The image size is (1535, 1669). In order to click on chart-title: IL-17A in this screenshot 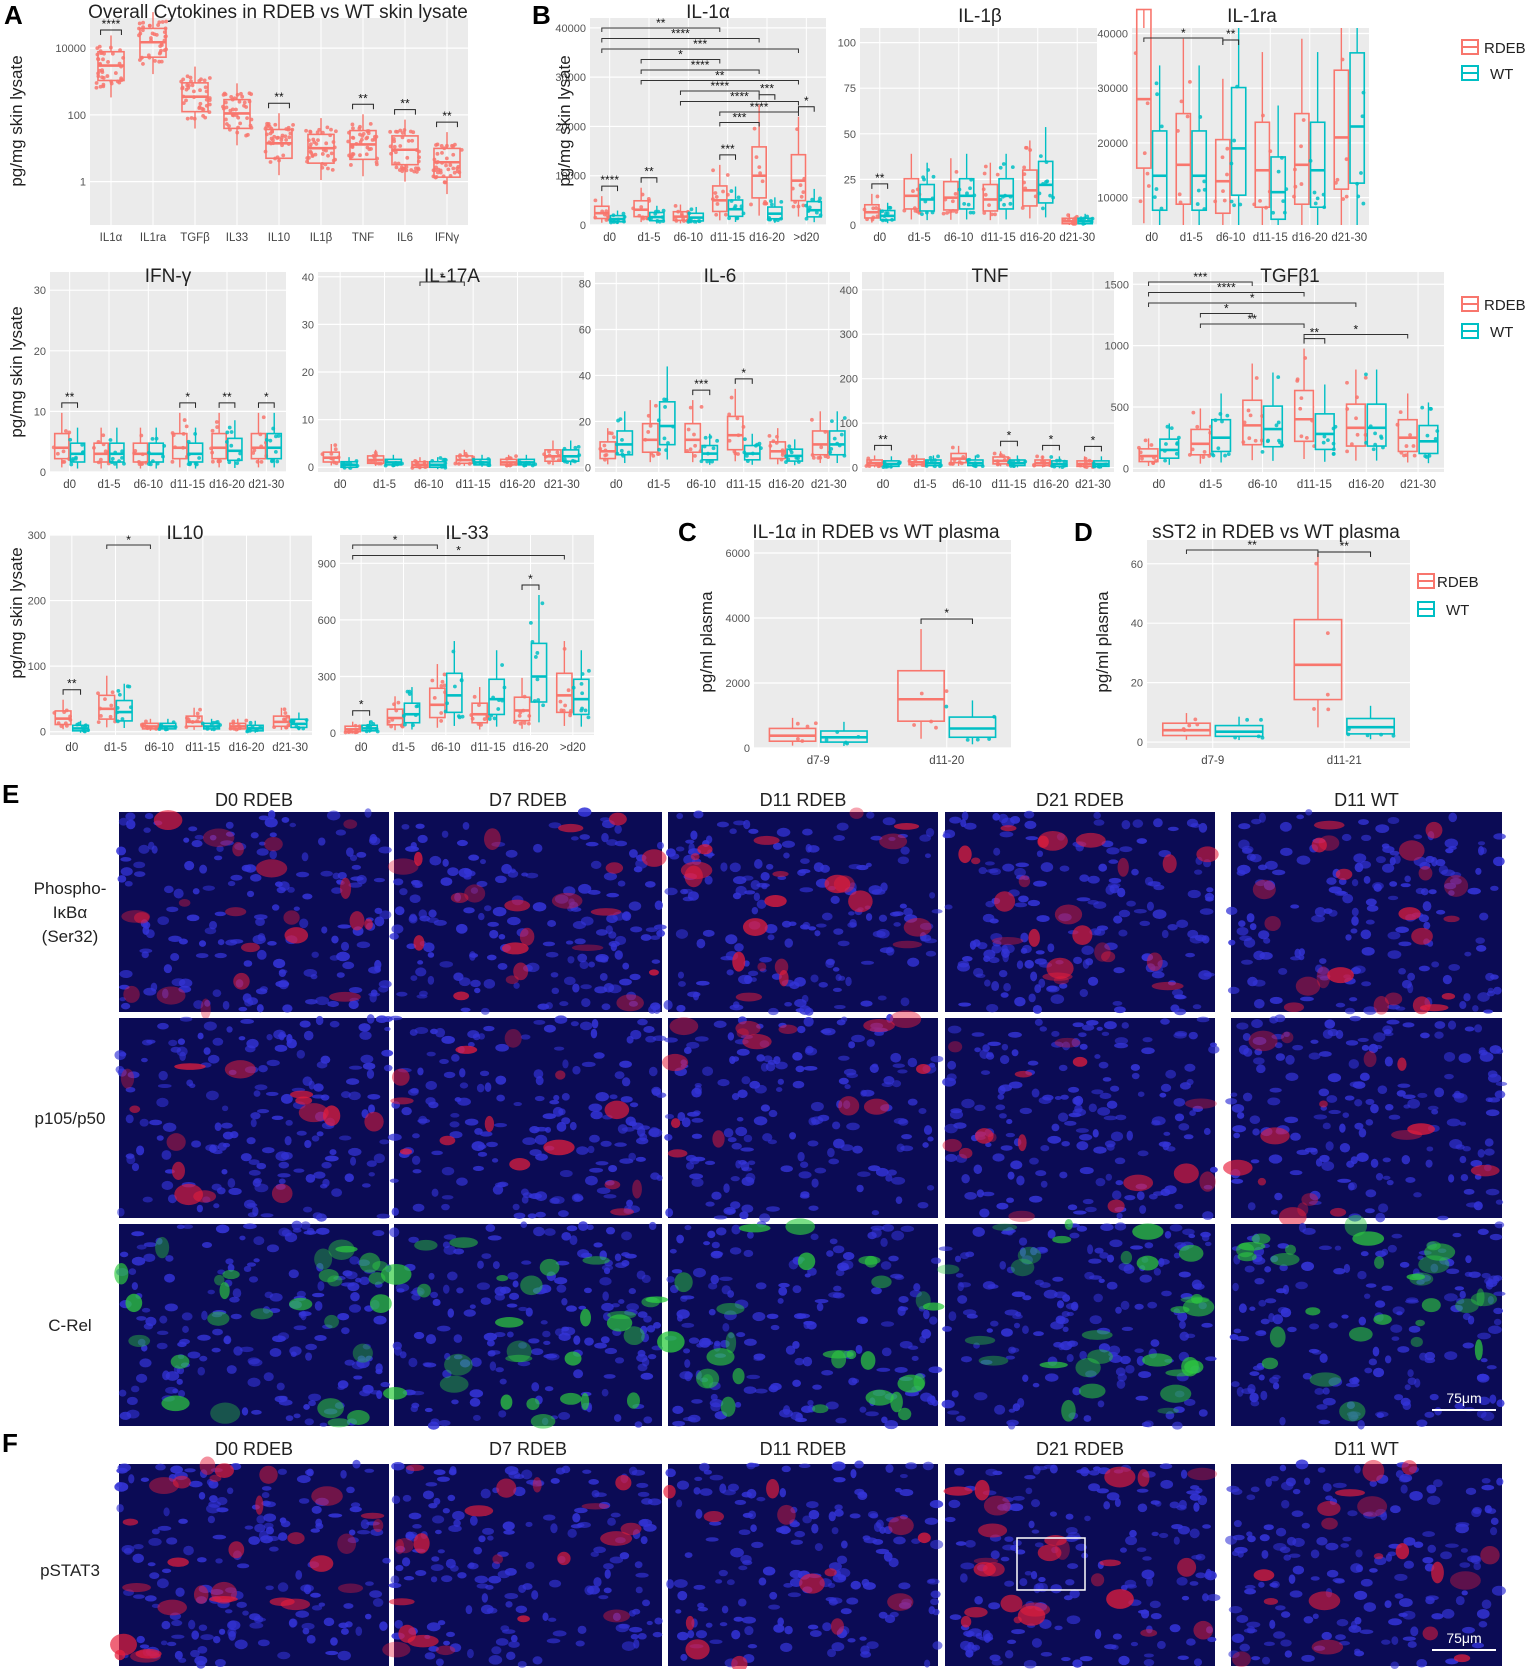, I will do `click(452, 276)`.